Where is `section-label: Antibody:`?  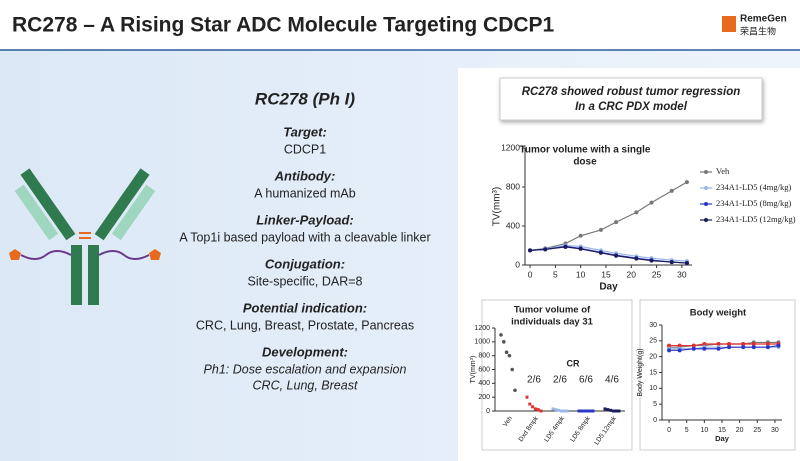
section-label: Antibody: is located at coordinates (305, 175).